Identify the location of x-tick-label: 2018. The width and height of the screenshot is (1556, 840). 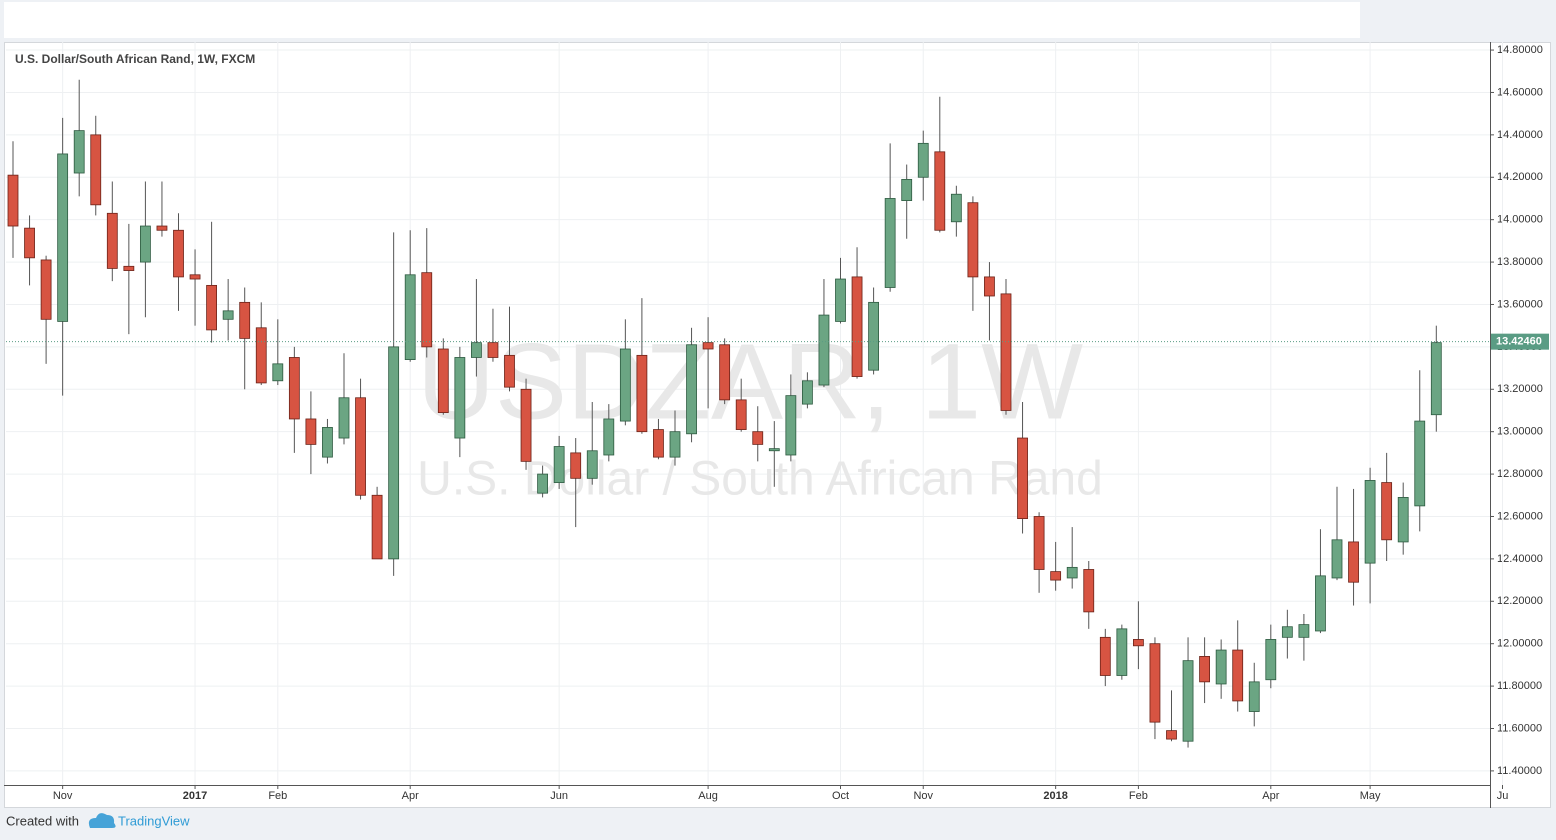
(1055, 796).